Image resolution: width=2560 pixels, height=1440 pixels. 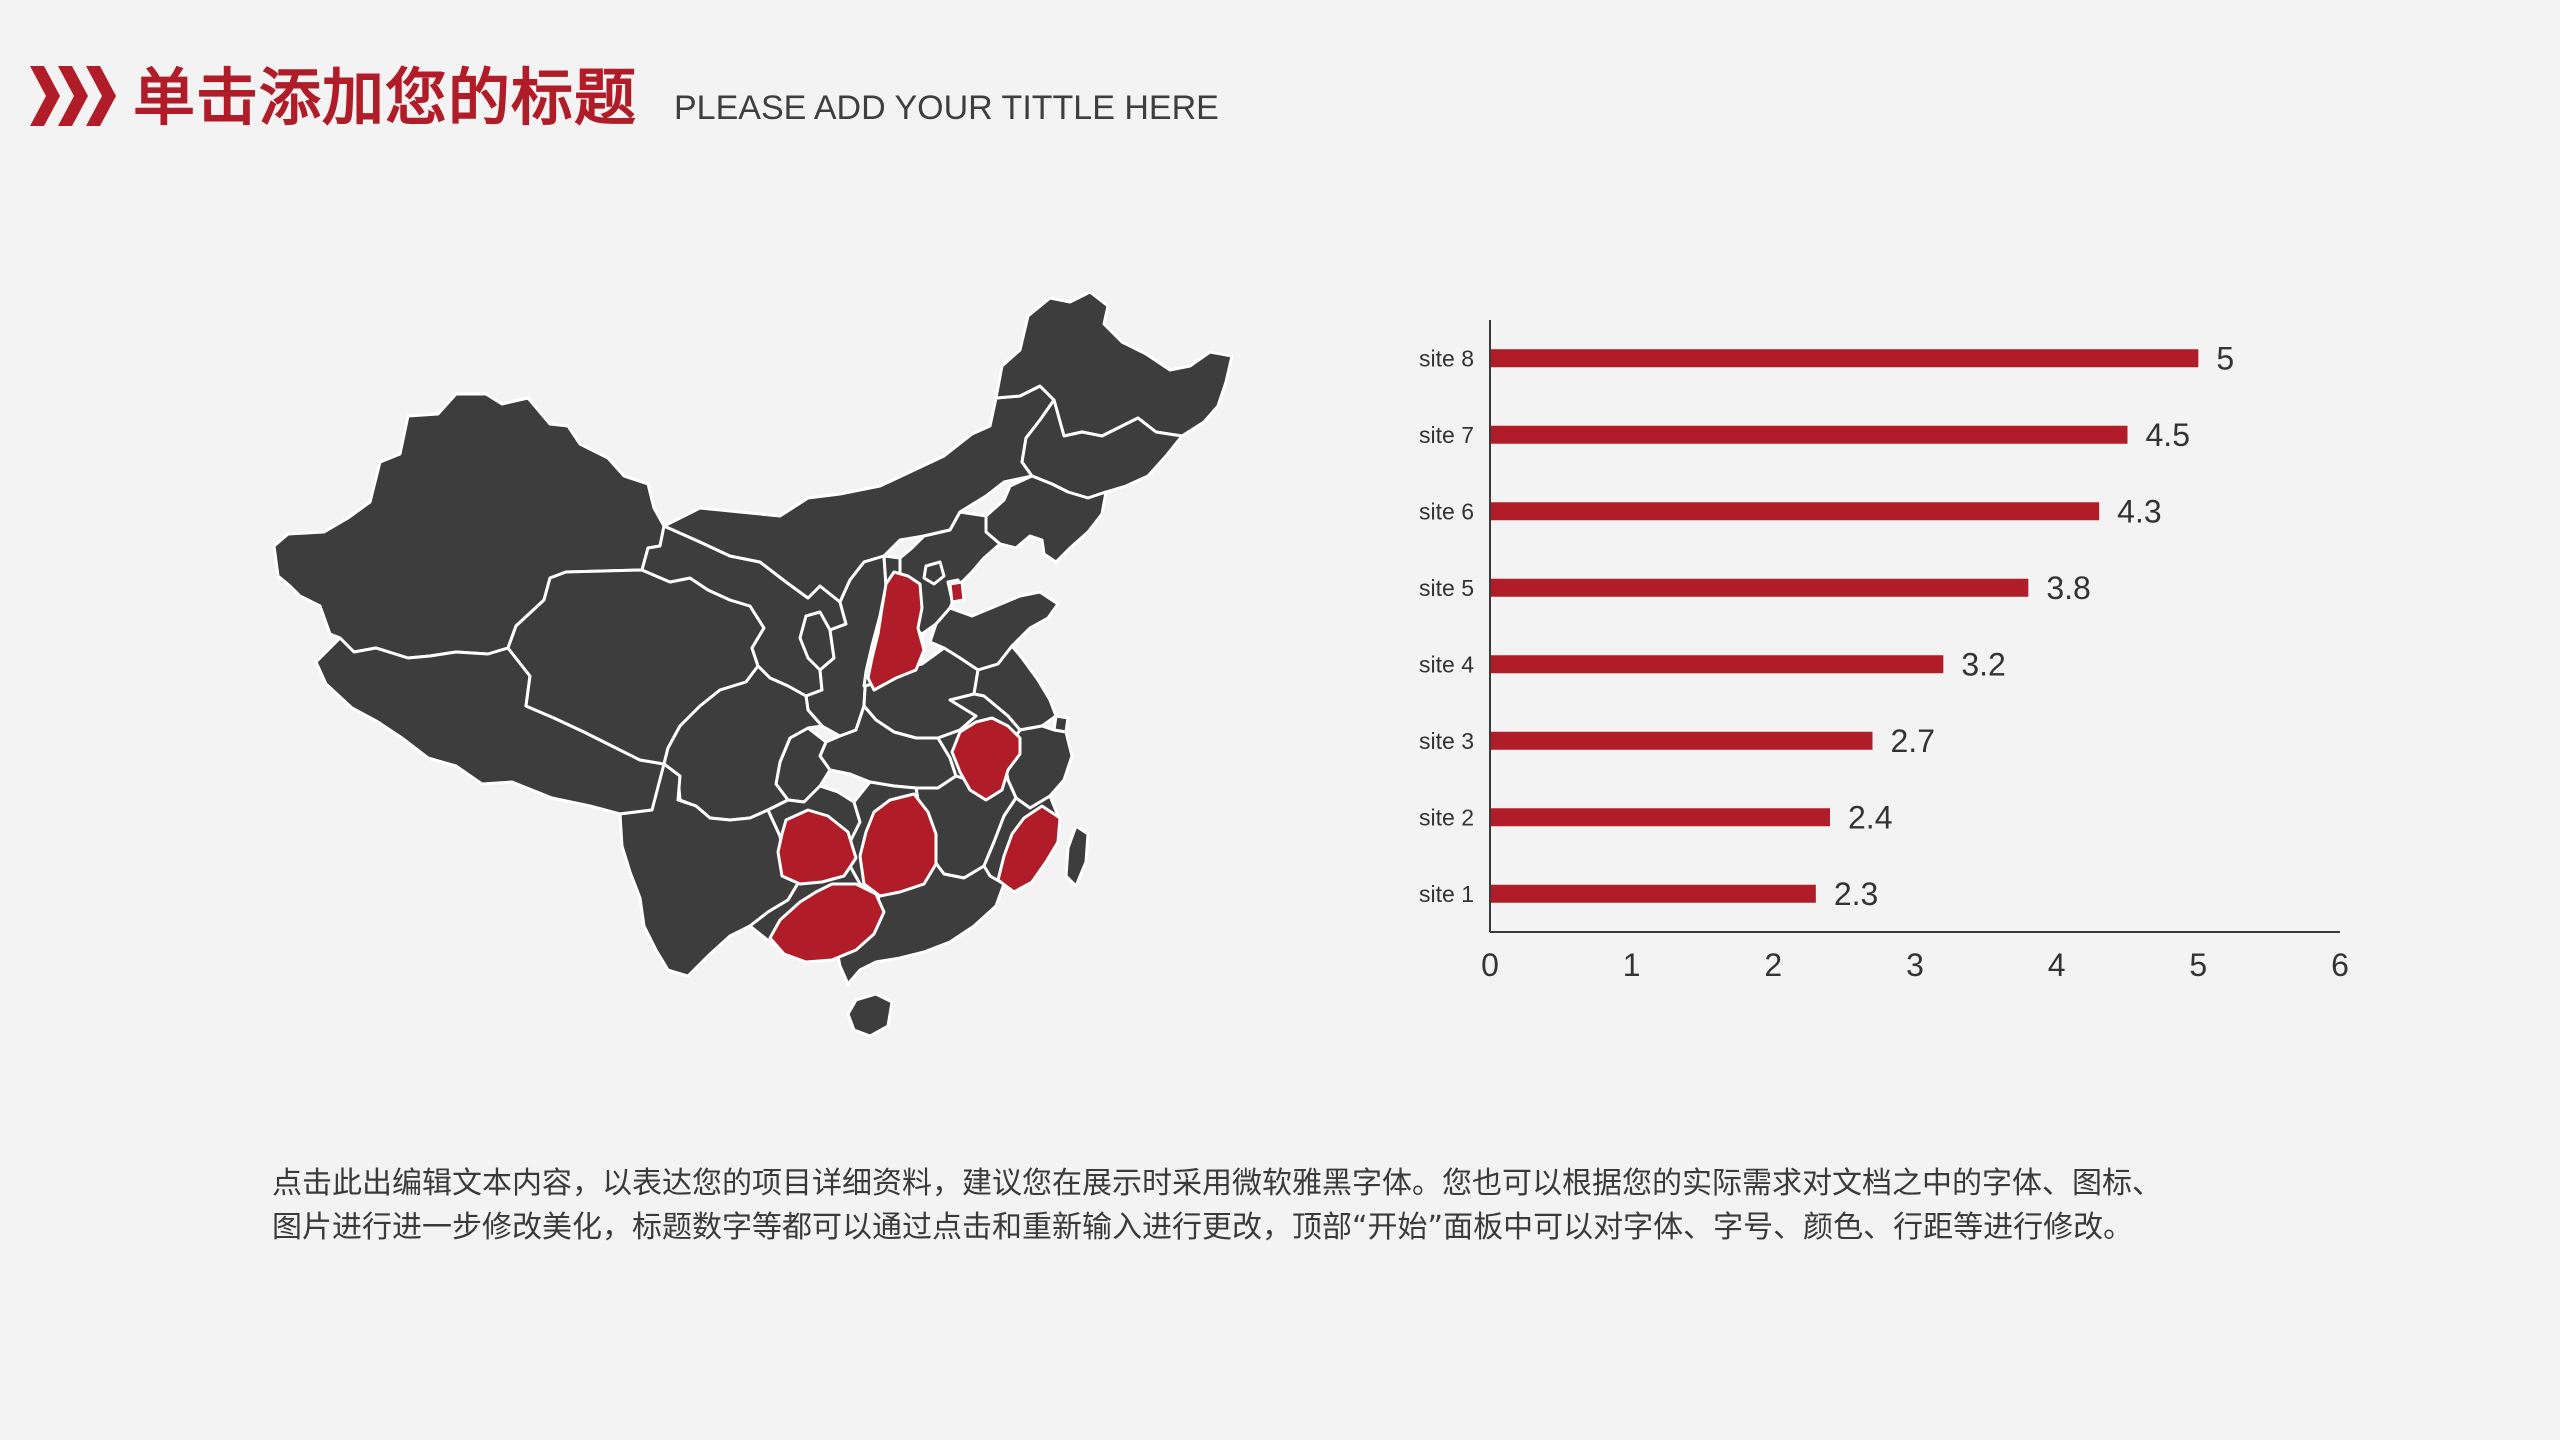 I want to click on province-tianjin-highlight, so click(x=957, y=592).